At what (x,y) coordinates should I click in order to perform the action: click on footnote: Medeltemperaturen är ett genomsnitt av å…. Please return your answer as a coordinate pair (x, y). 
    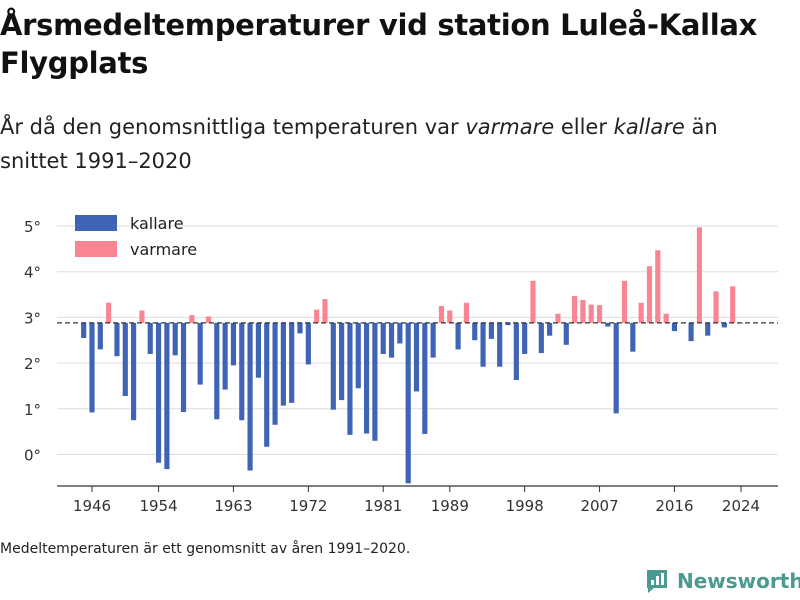
    Looking at the image, I should click on (205, 549).